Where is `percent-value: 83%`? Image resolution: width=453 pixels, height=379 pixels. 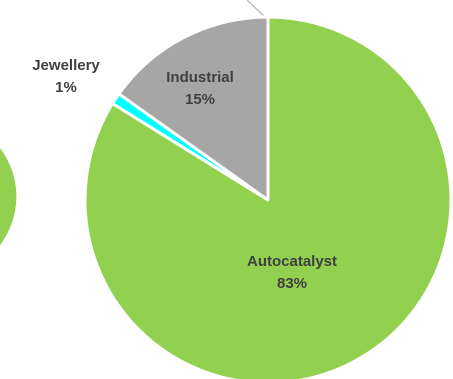 percent-value: 83% is located at coordinates (292, 283).